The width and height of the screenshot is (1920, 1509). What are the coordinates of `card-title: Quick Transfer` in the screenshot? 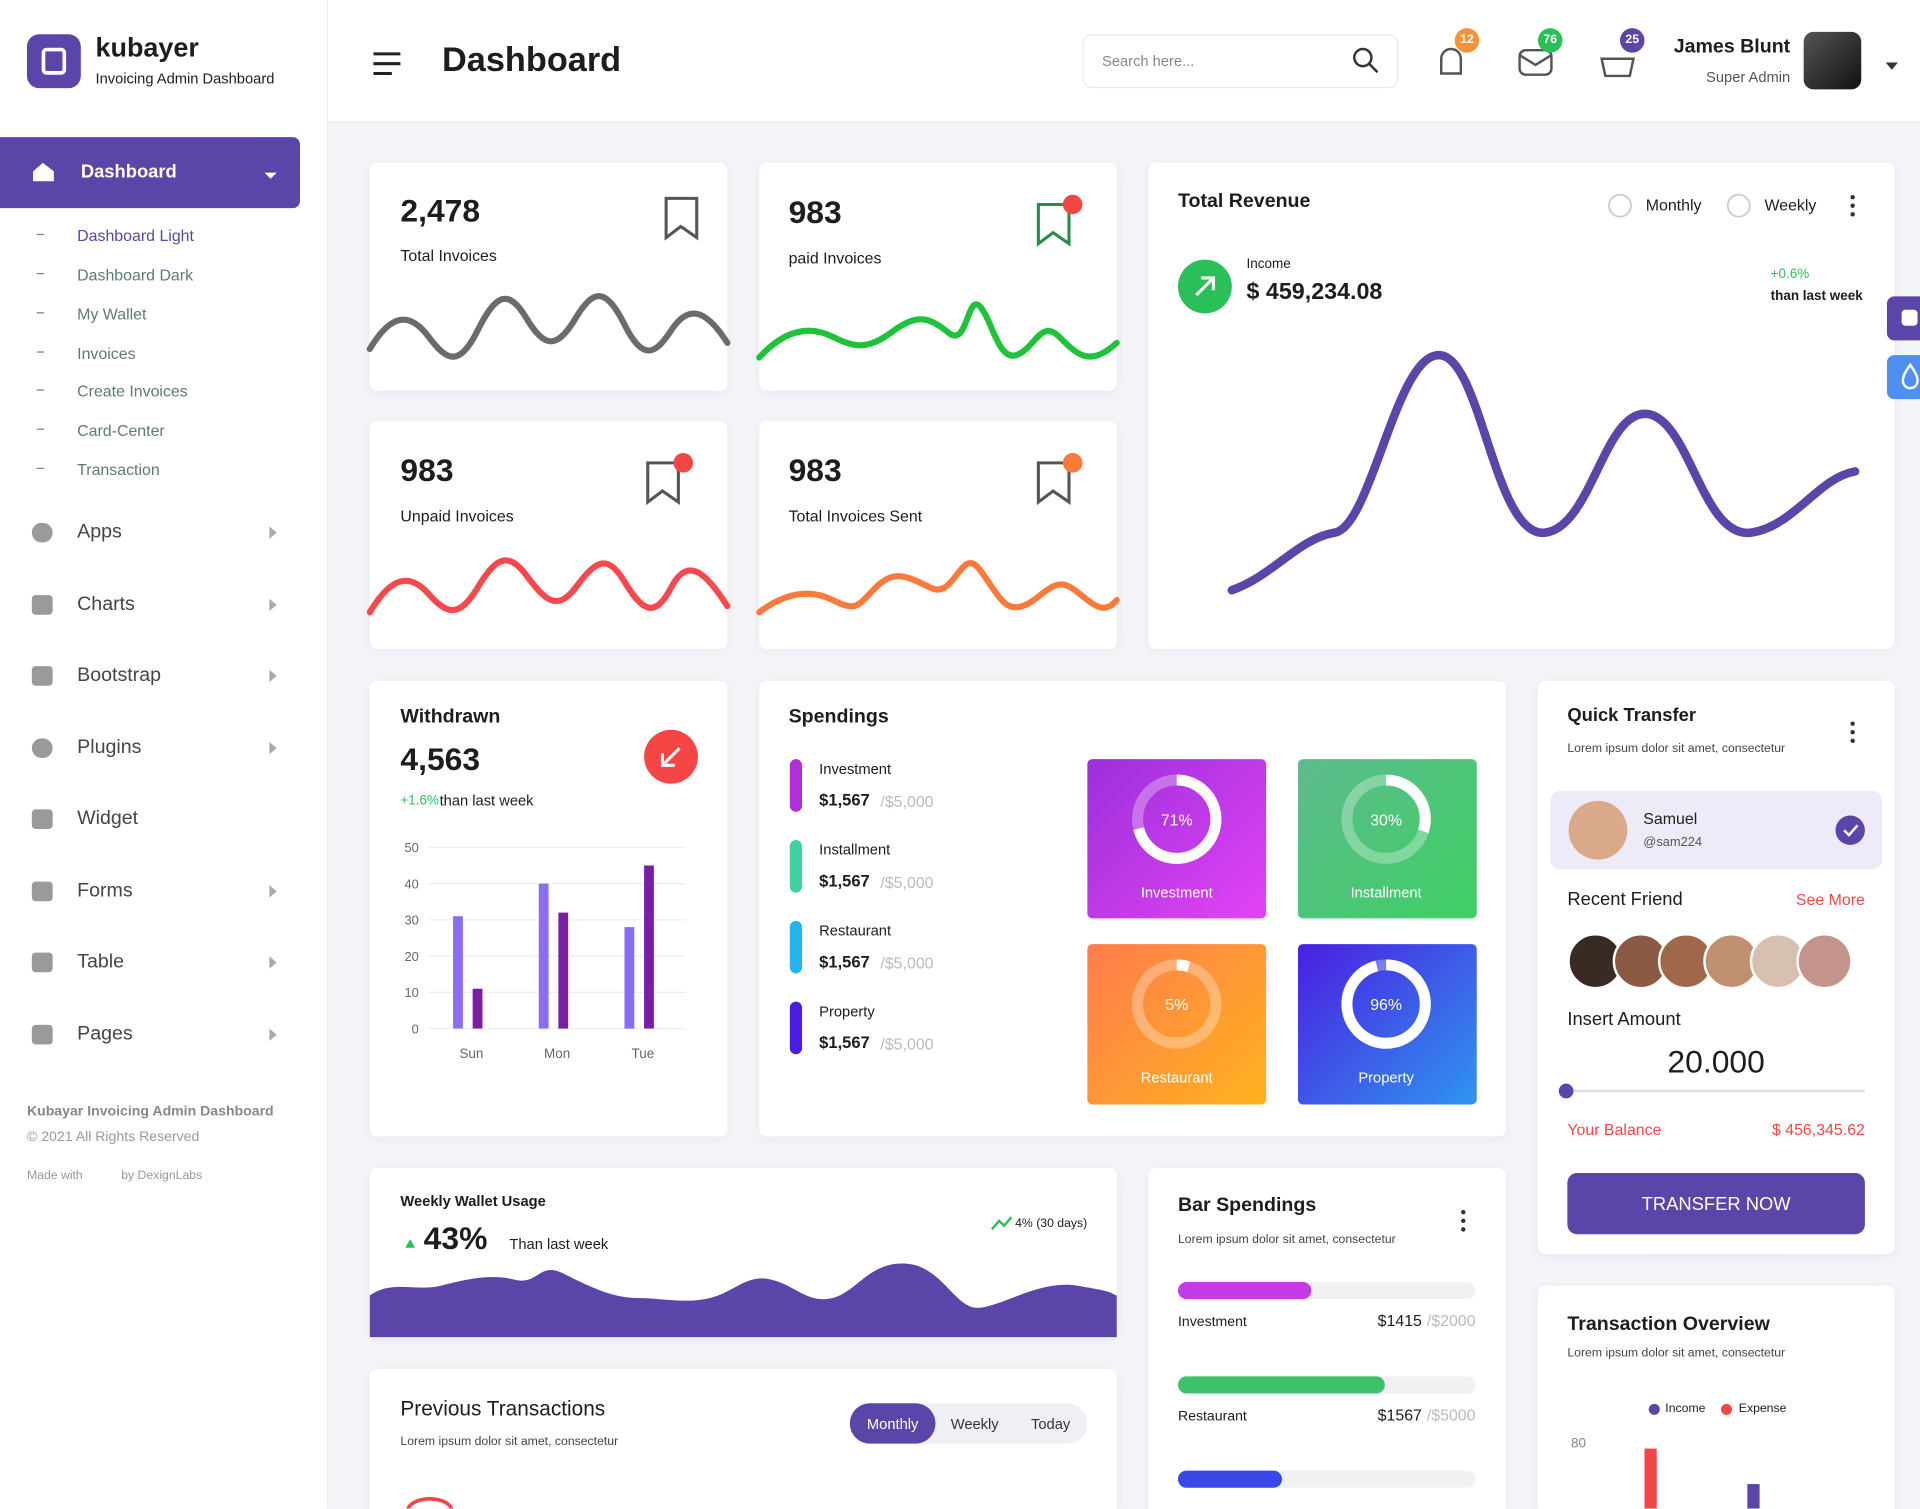 It's located at (1631, 716).